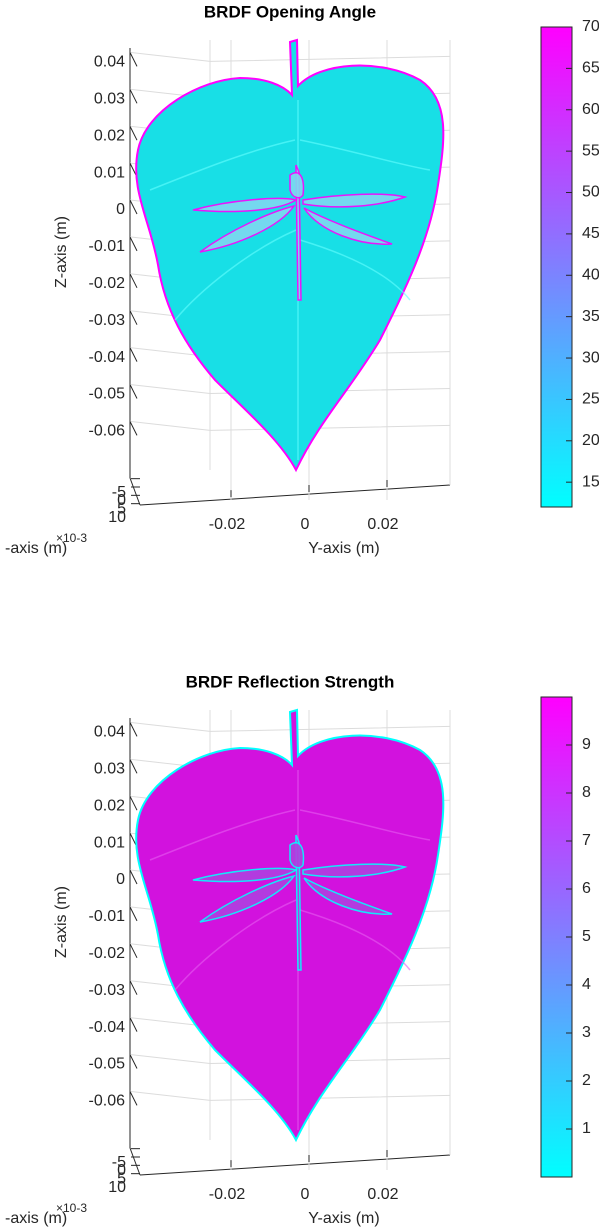 The height and width of the screenshot is (1228, 599). I want to click on z-tick-label: 0.03, so click(109, 769).